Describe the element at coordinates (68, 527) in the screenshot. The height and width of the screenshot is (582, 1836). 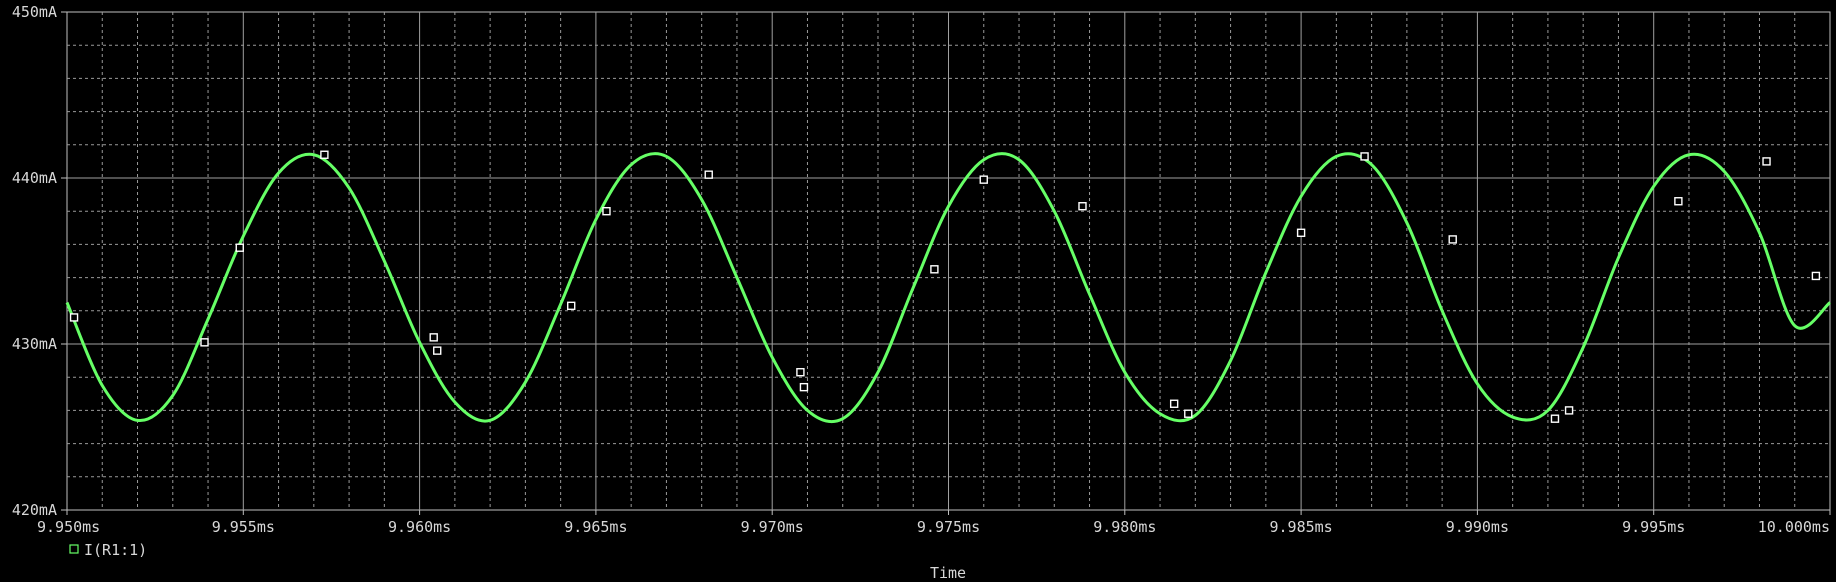
I see `x-tick-label: 9.950ms` at that location.